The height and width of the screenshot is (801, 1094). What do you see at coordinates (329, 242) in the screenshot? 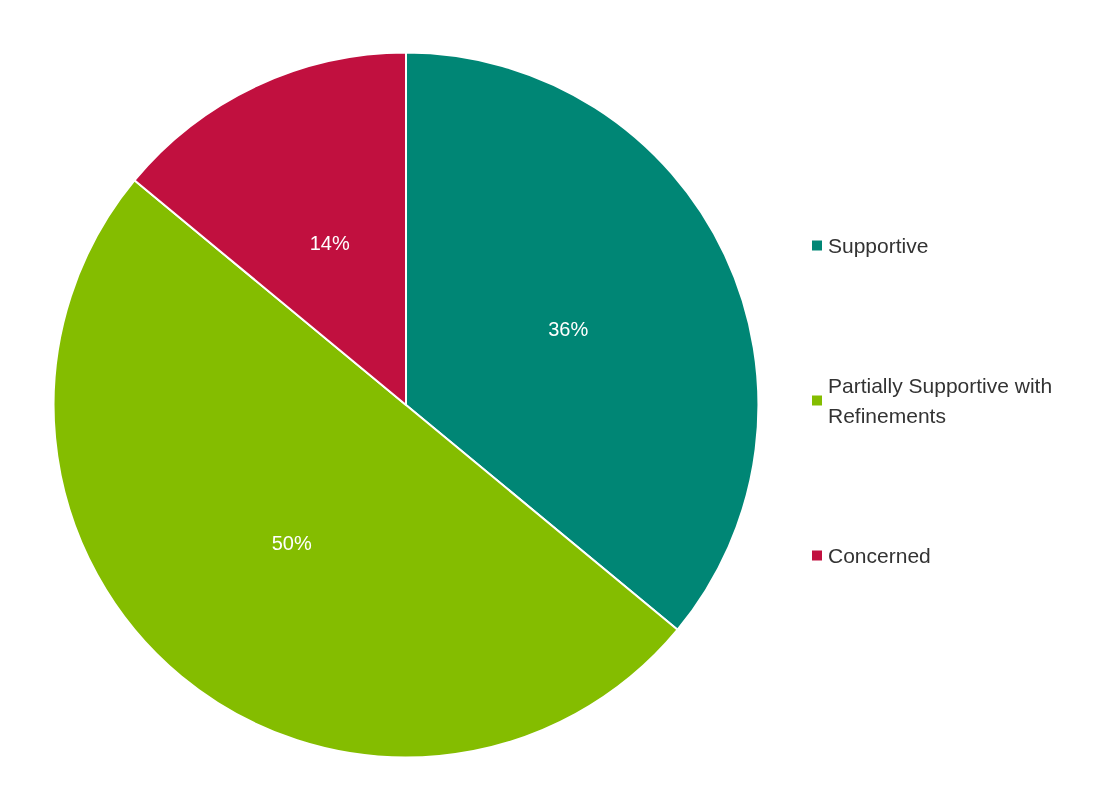
I see `data-label: 14%` at bounding box center [329, 242].